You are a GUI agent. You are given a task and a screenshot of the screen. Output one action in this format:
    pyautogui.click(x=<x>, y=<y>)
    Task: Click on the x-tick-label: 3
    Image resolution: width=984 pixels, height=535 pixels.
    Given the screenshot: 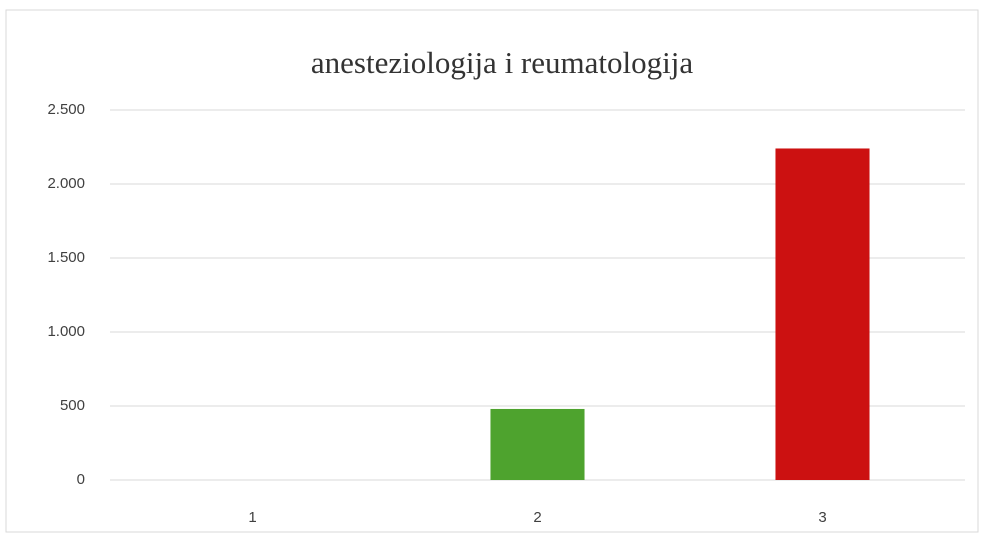 What is the action you would take?
    pyautogui.click(x=822, y=517)
    